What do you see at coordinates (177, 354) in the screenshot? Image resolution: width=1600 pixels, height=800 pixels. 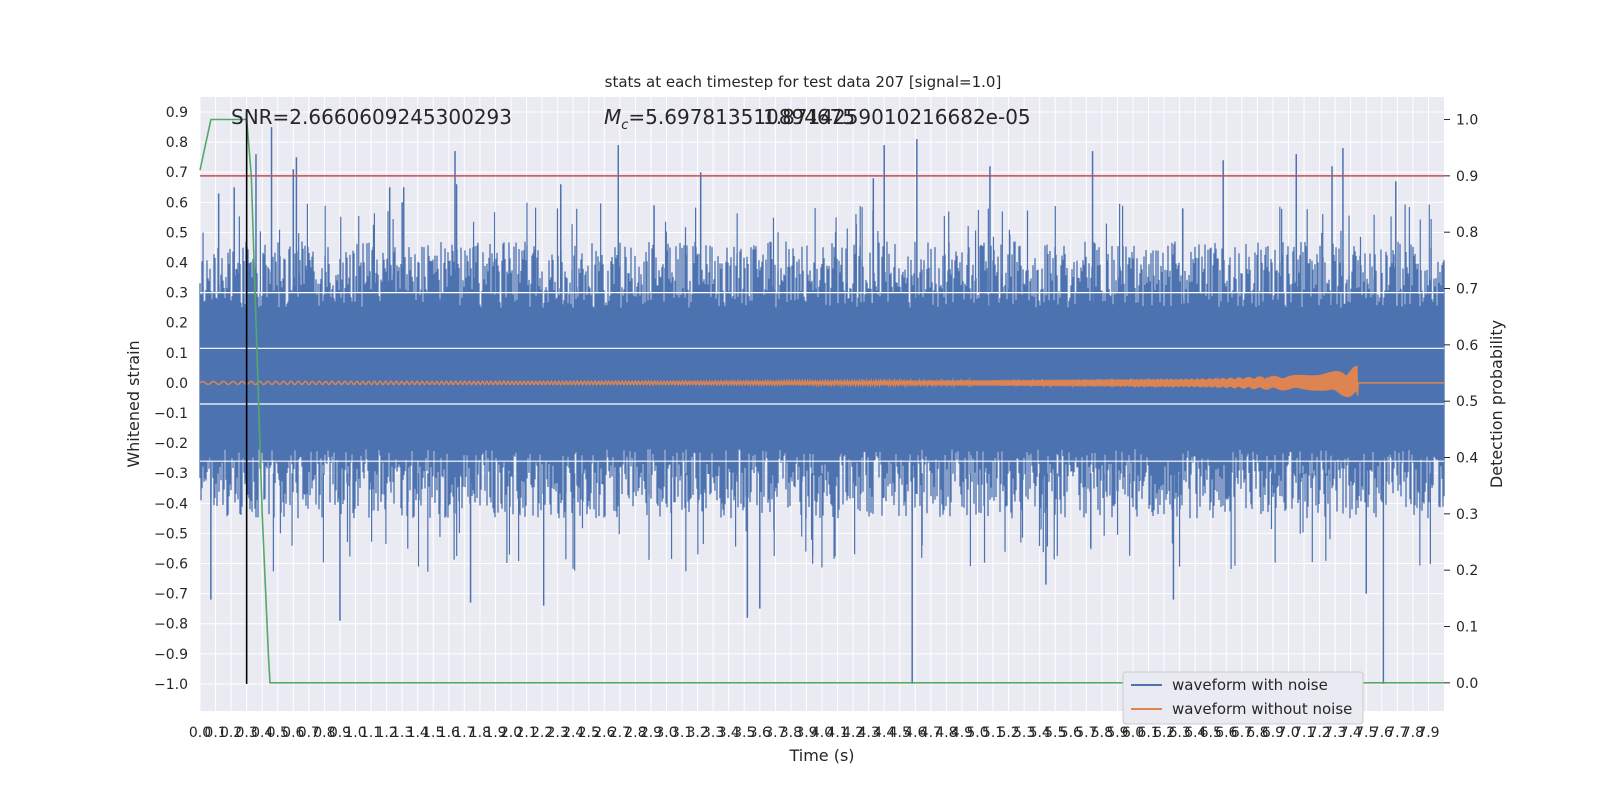 I see `y-left-tick-label: 0.1` at bounding box center [177, 354].